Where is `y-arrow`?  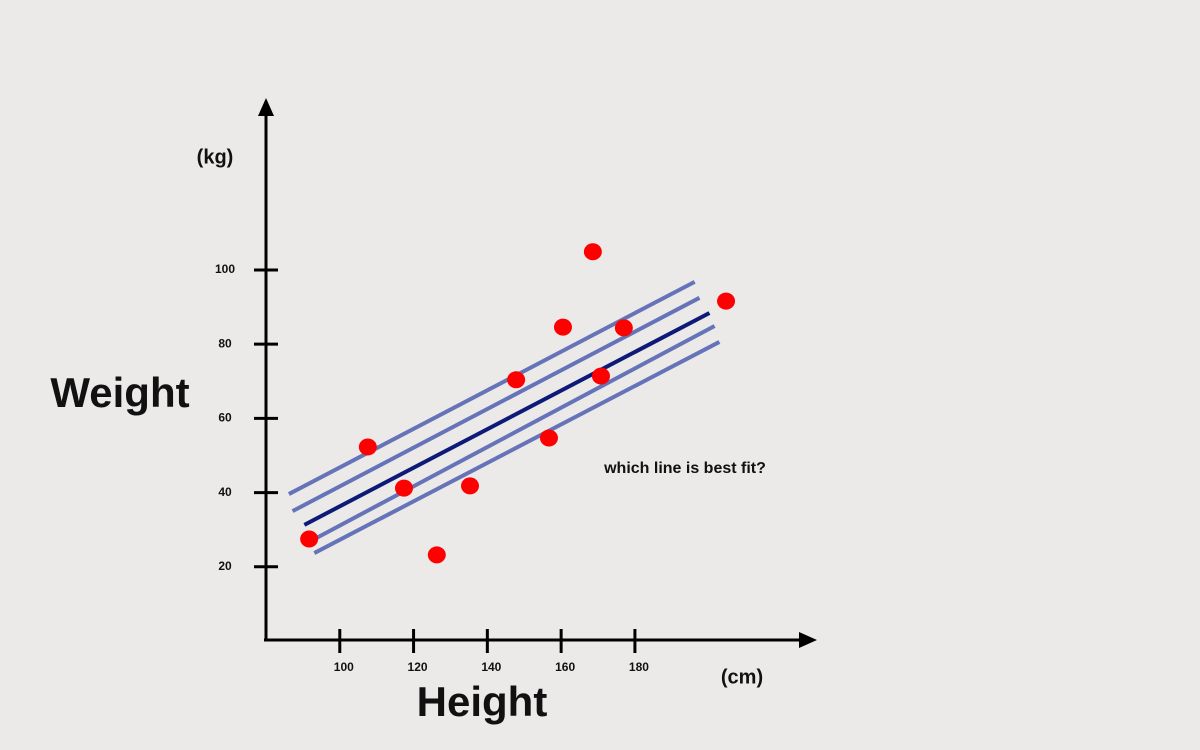
y-arrow is located at coordinates (266, 107).